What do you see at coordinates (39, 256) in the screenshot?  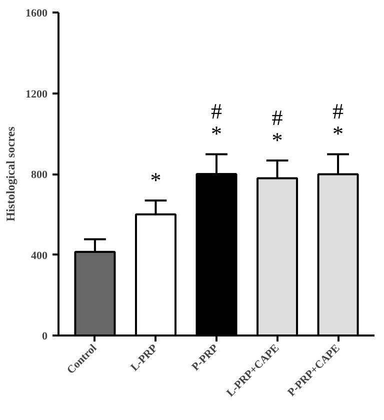 I see `y-tick-label: 400` at bounding box center [39, 256].